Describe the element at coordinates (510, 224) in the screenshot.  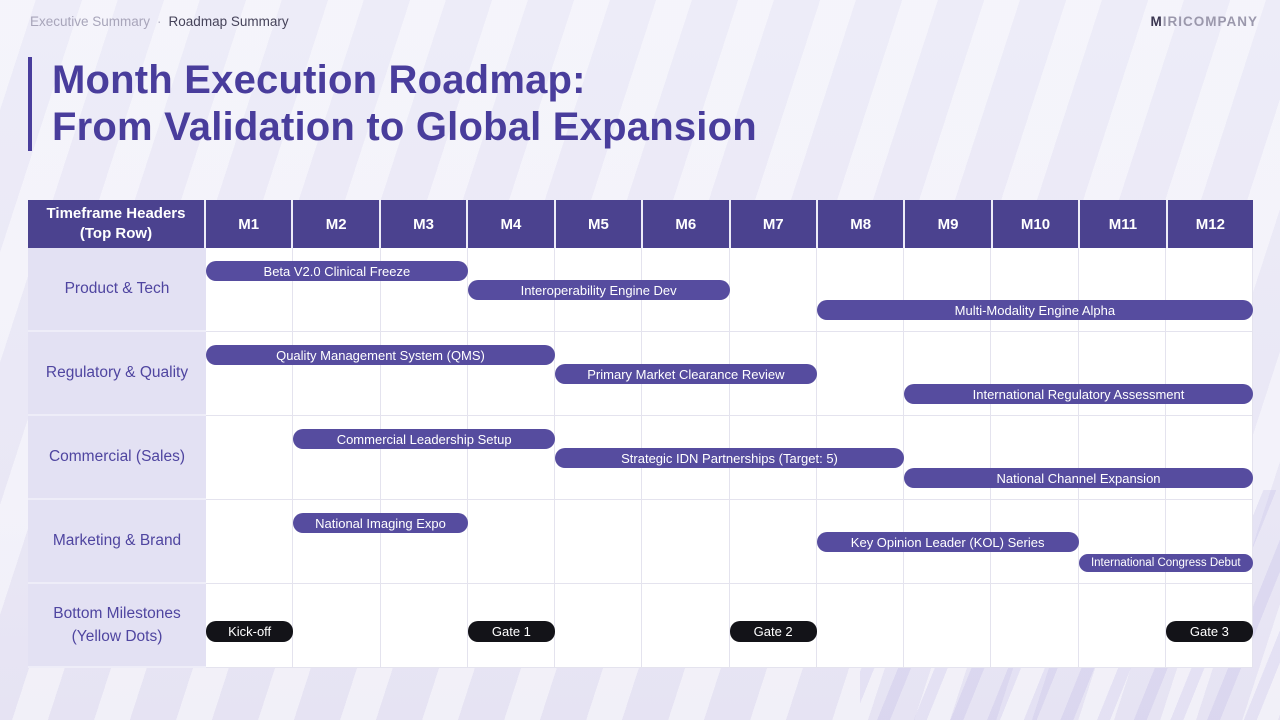
I see `month-header-cell: M4` at that location.